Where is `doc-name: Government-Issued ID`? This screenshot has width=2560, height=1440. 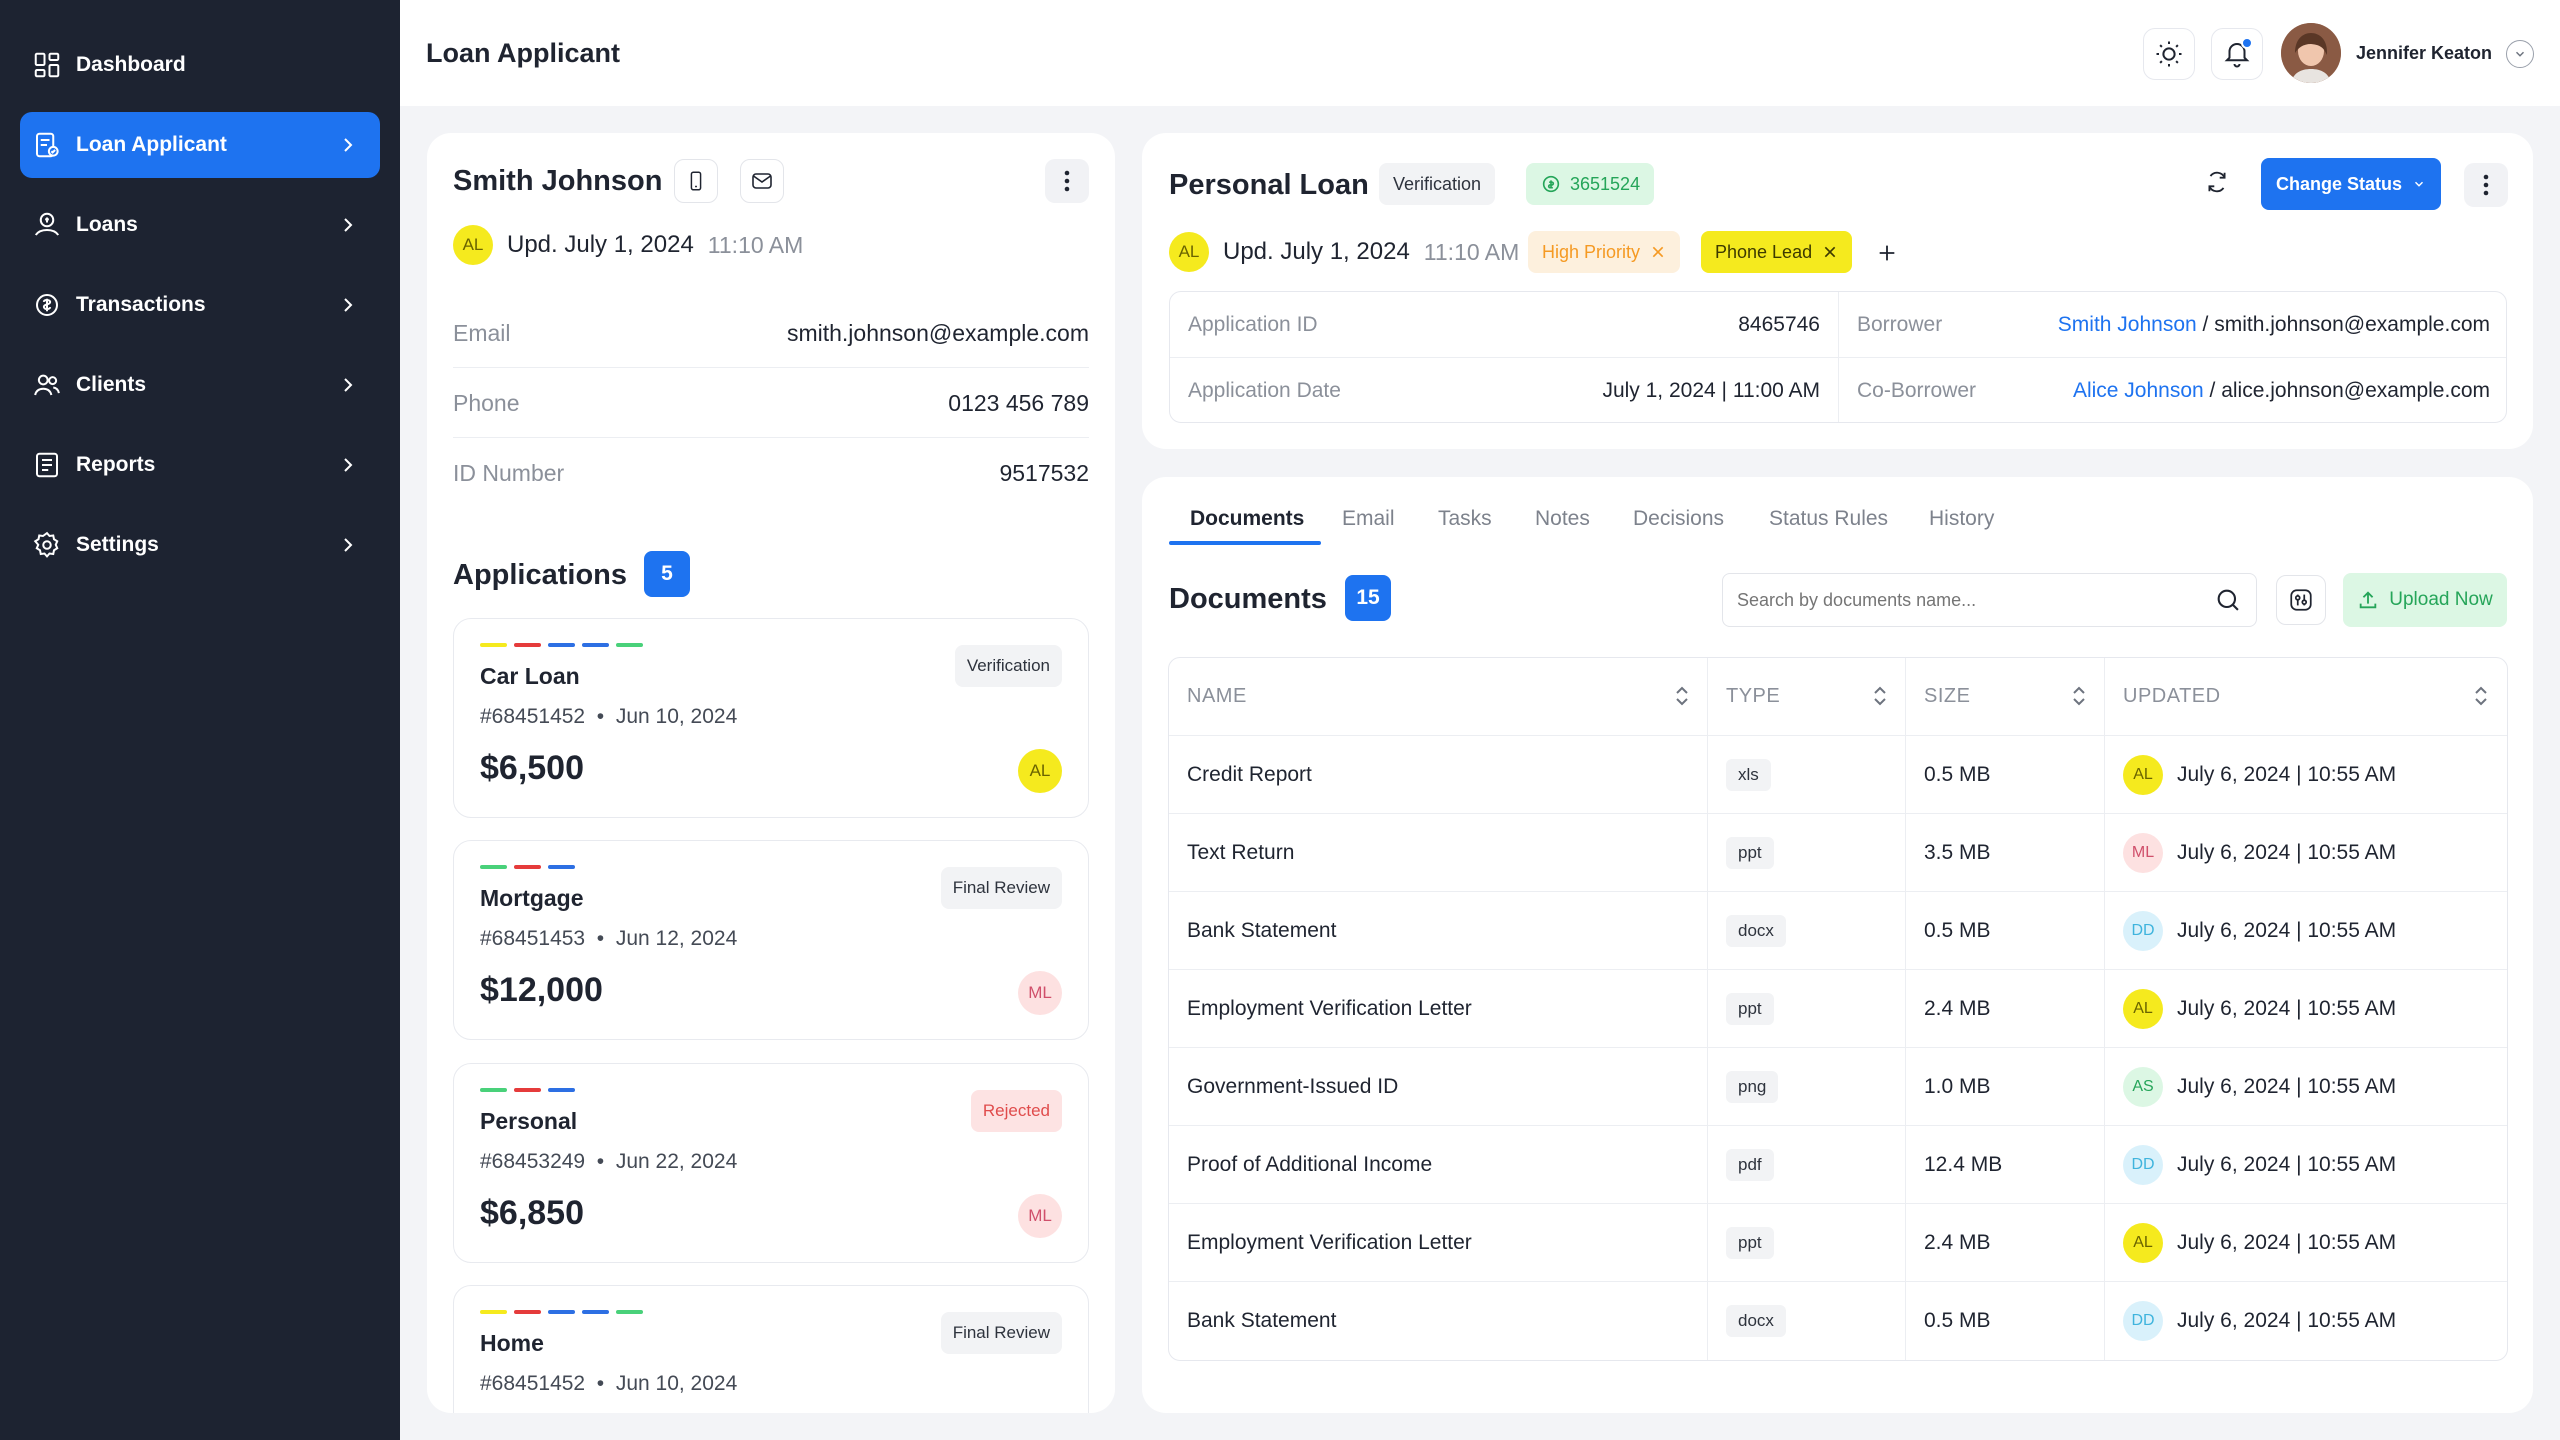 doc-name: Government-Issued ID is located at coordinates (1438, 1086).